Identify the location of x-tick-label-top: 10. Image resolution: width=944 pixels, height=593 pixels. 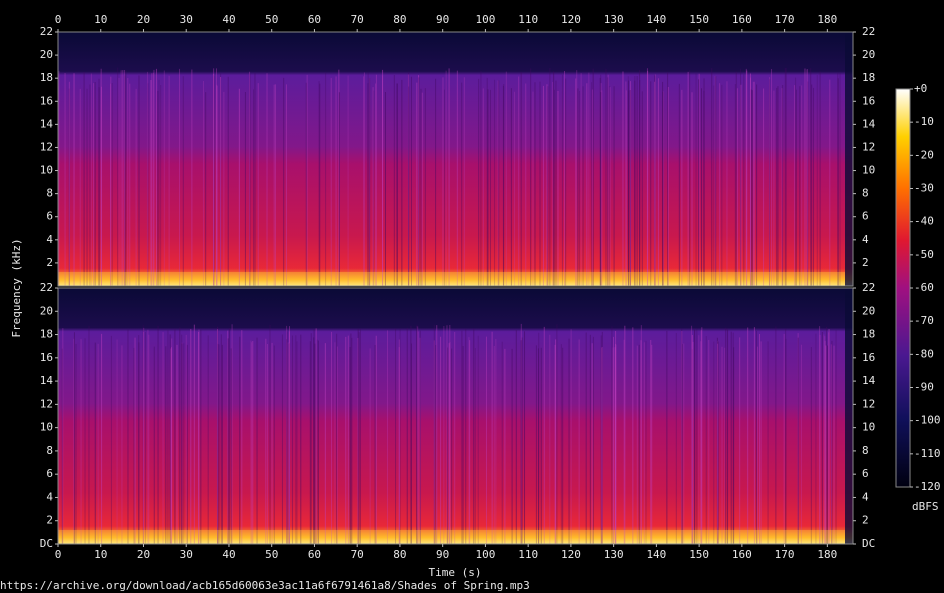
(100, 19).